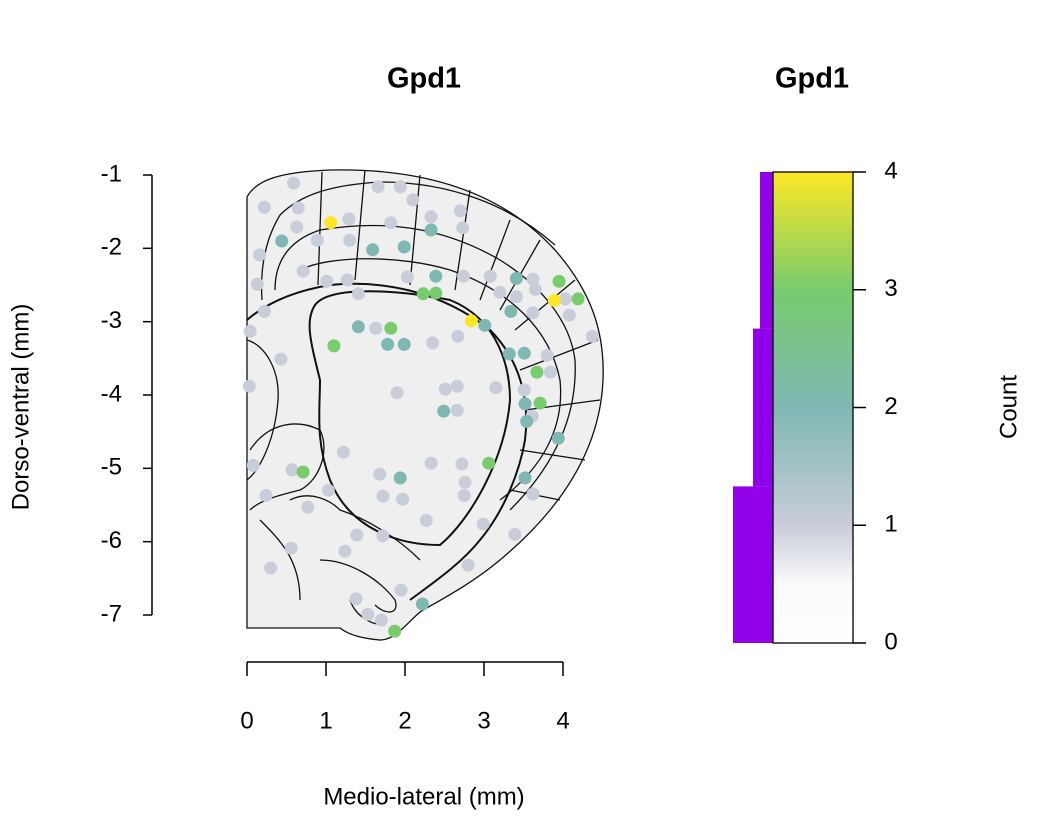  Describe the element at coordinates (410, 418) in the screenshot. I see `striatum` at that location.